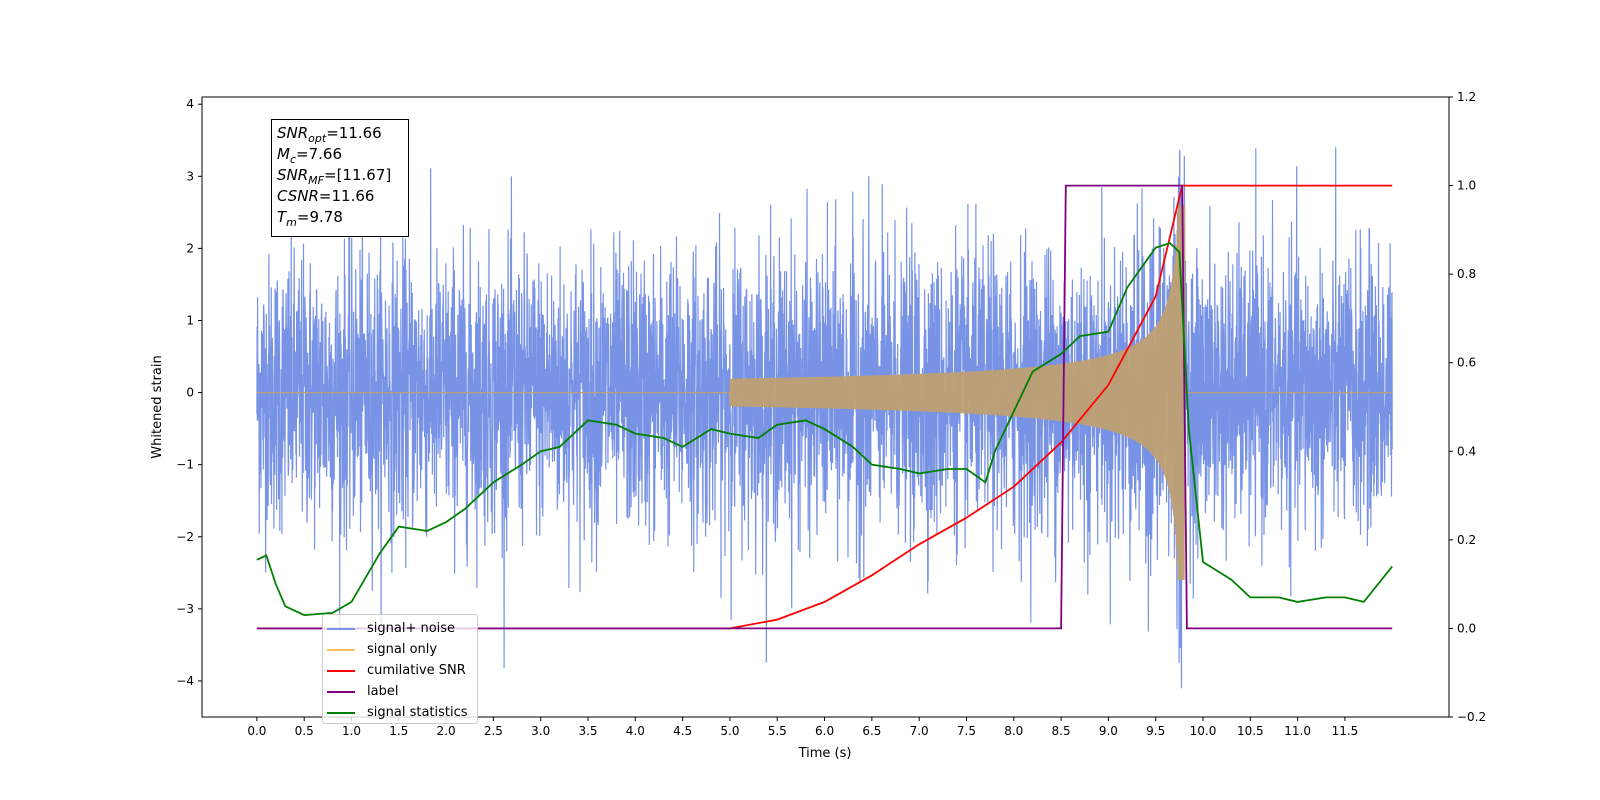  Describe the element at coordinates (966, 731) in the screenshot. I see `x-tick-label: 7.5` at that location.